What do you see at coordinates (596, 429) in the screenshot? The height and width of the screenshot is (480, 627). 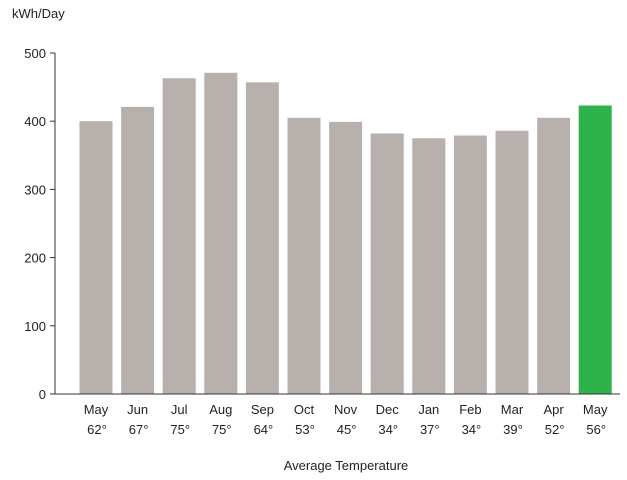 I see `x-tick-label-temperature: 56°` at bounding box center [596, 429].